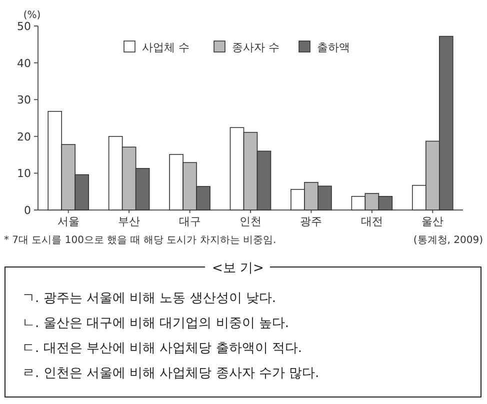  Describe the element at coordinates (162, 348) in the screenshot. I see `text: ㄷ. 대전은 부산에 비해 사업체당 출하액이 적다.` at that location.